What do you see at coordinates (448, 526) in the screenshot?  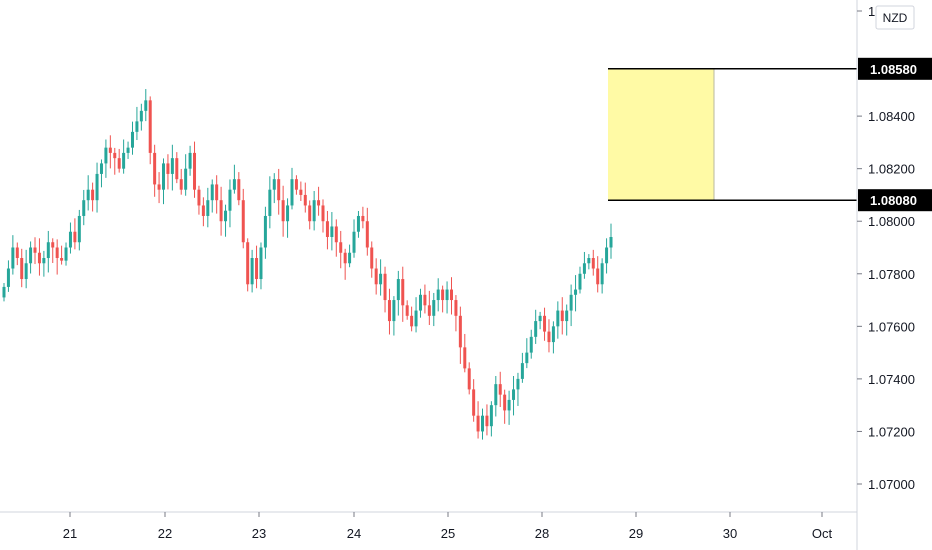 I see `time-axis: 21 22 23 24 25 28 29 30 Oct` at bounding box center [448, 526].